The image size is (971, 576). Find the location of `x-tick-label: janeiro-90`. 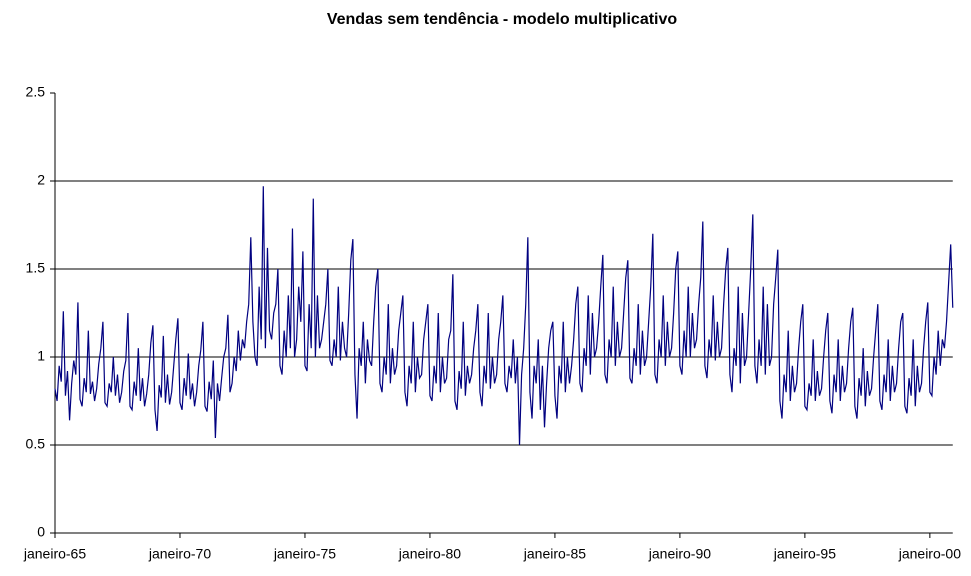

x-tick-label: janeiro-90 is located at coordinates (679, 554).